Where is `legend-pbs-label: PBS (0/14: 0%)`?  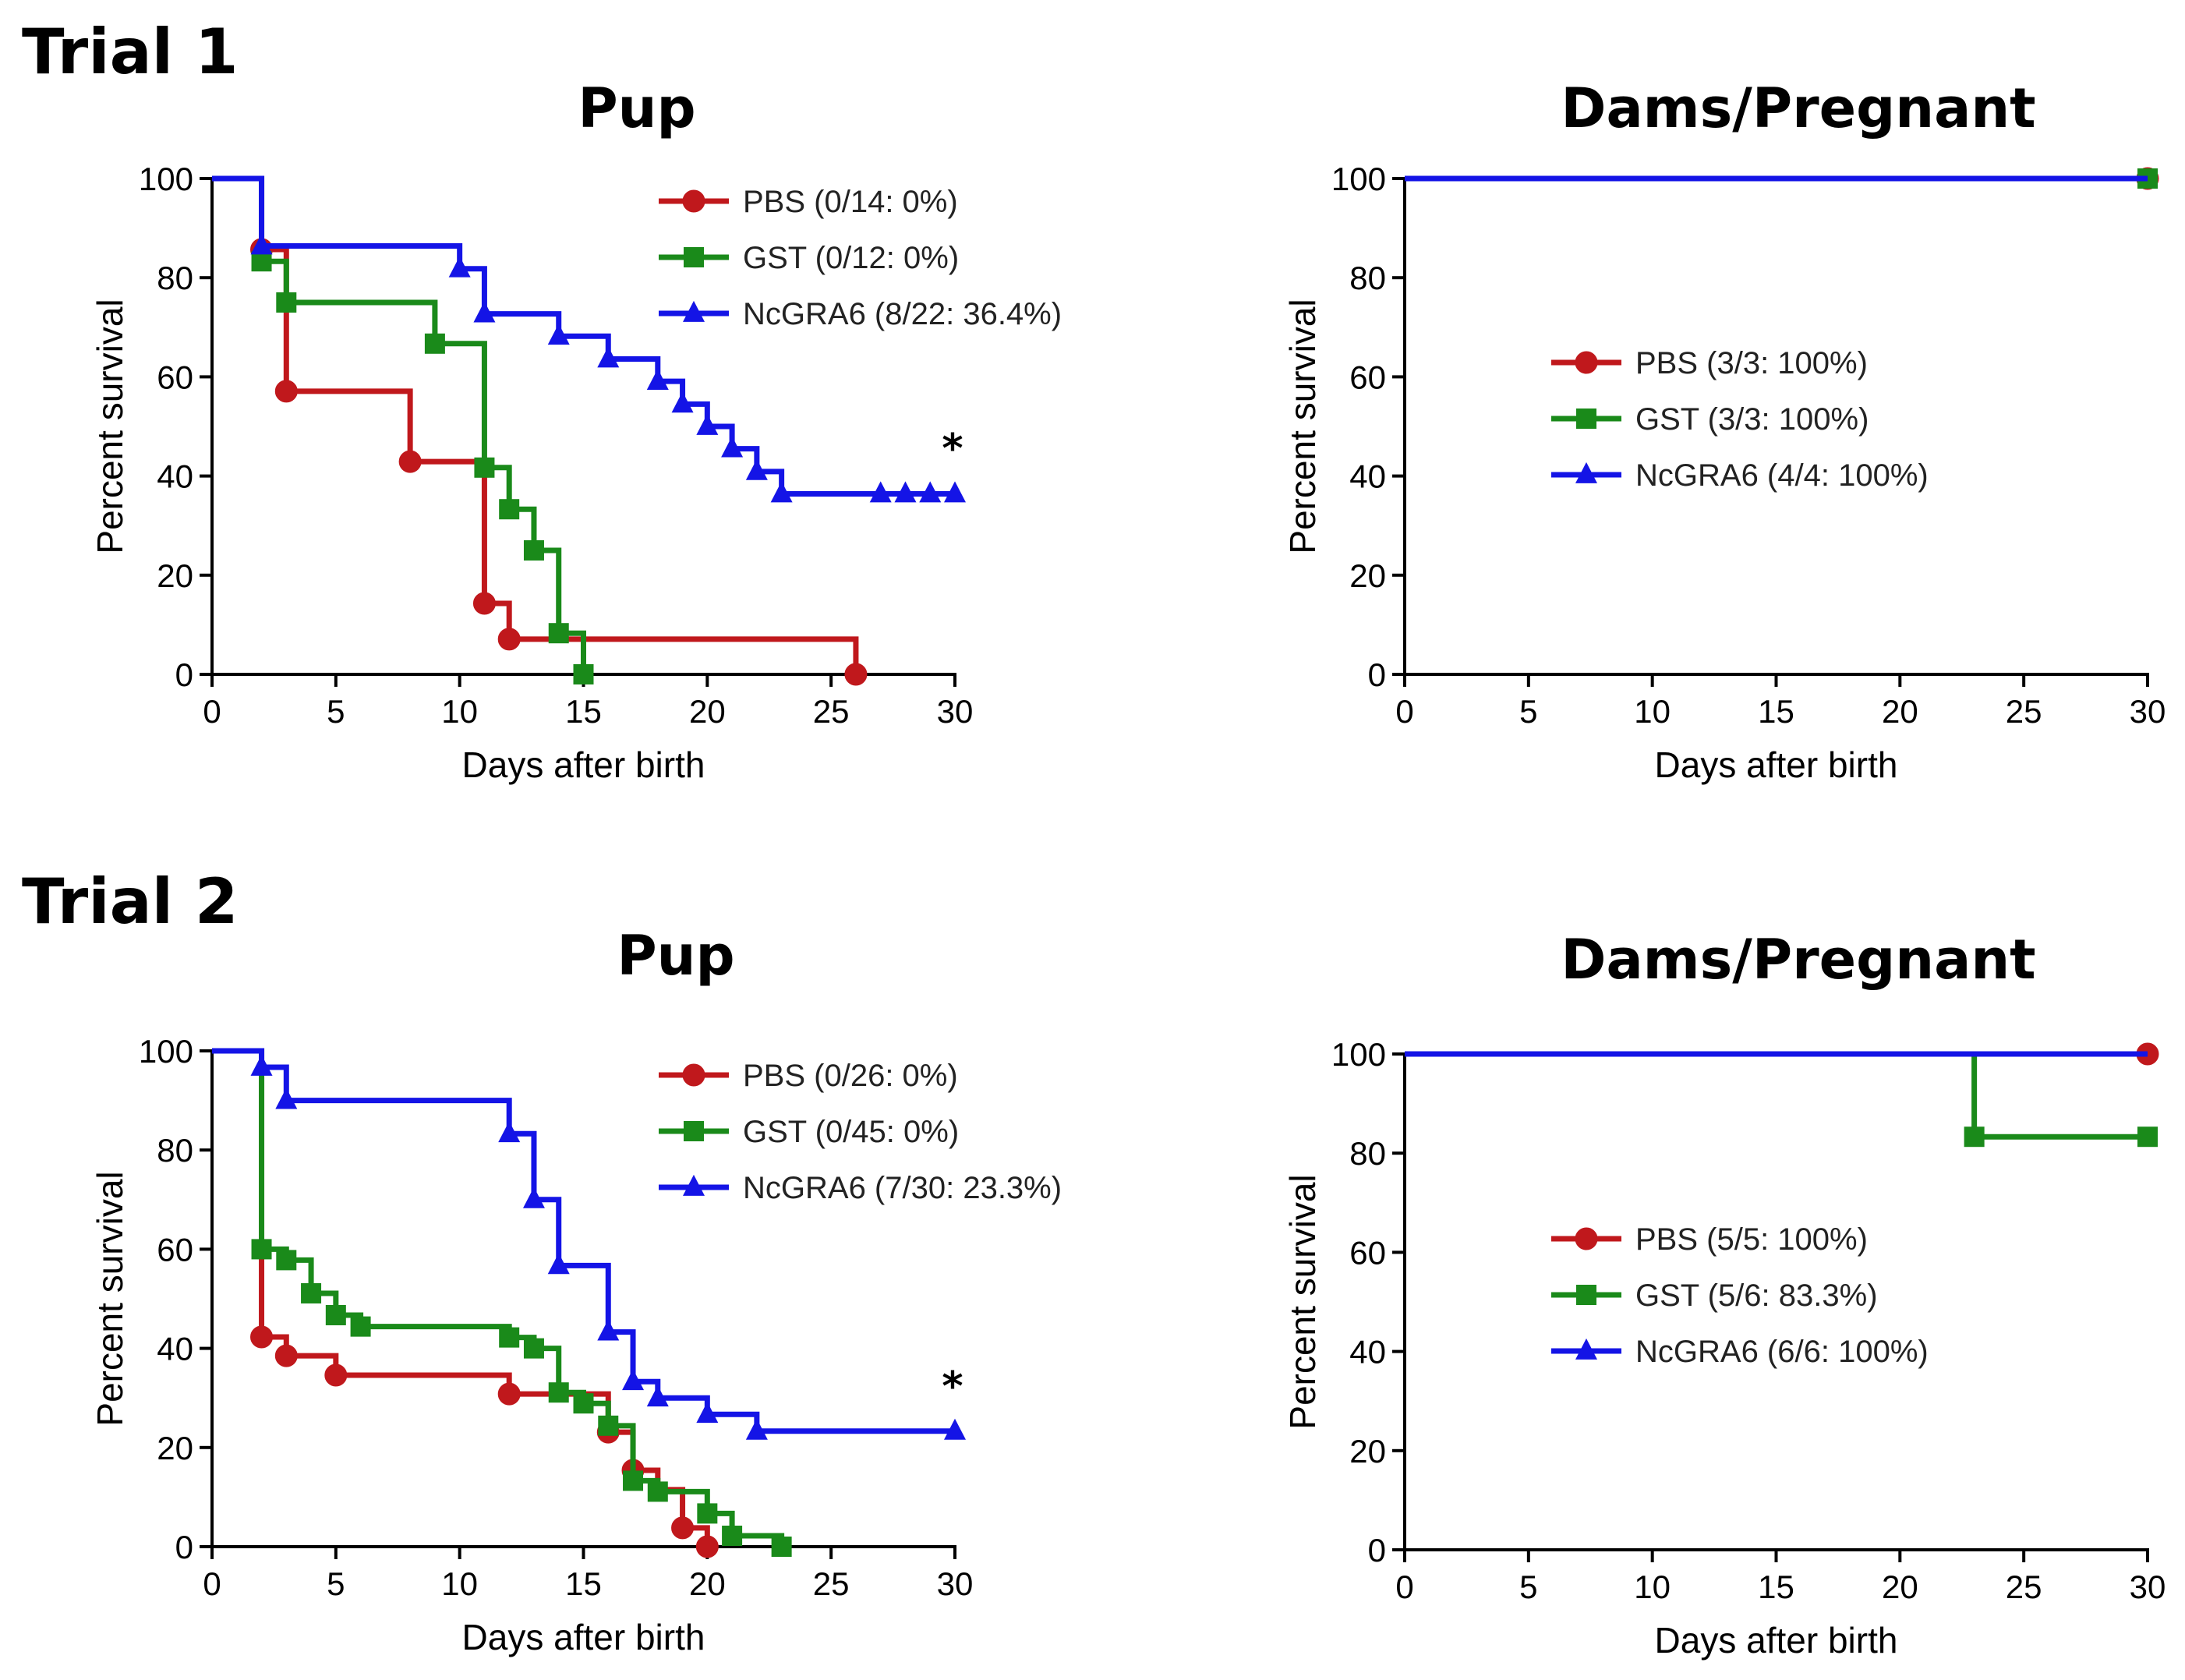 legend-pbs-label: PBS (0/14: 0%) is located at coordinates (850, 202).